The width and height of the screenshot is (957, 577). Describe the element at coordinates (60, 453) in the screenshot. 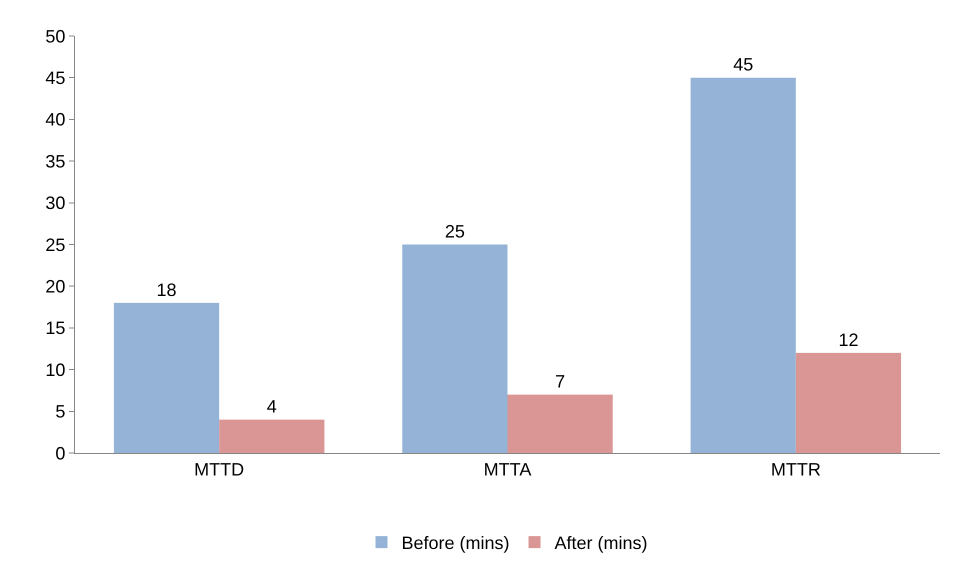

I see `y-tick-label: 0` at that location.